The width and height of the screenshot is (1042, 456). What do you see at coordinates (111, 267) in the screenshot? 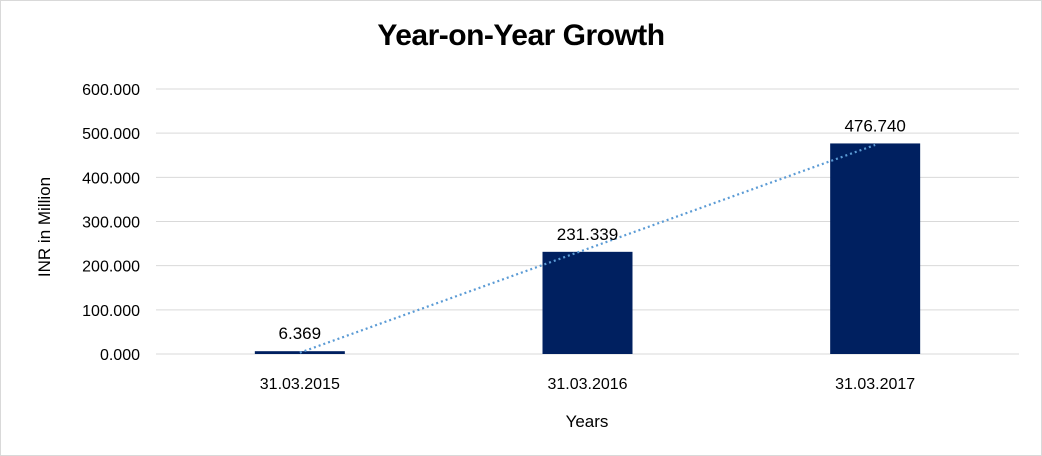
I see `y-tick-label: 200.000` at bounding box center [111, 267].